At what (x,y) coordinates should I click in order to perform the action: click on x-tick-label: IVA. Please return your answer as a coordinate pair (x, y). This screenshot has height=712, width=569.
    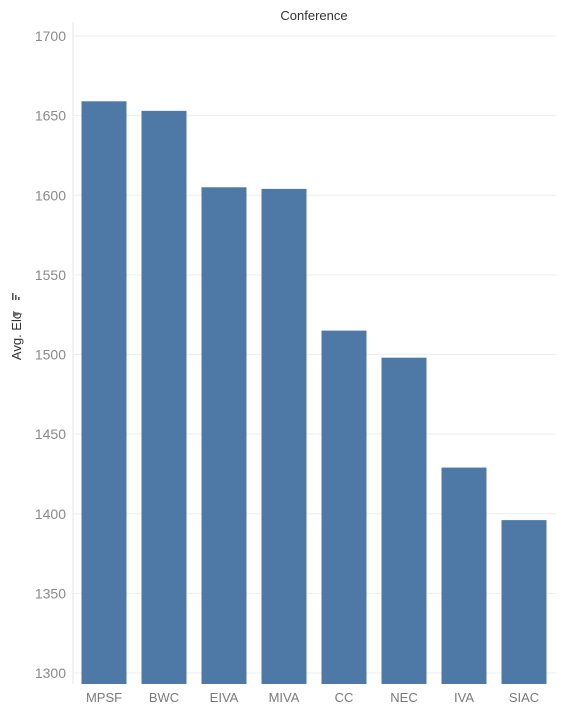
    Looking at the image, I should click on (464, 697).